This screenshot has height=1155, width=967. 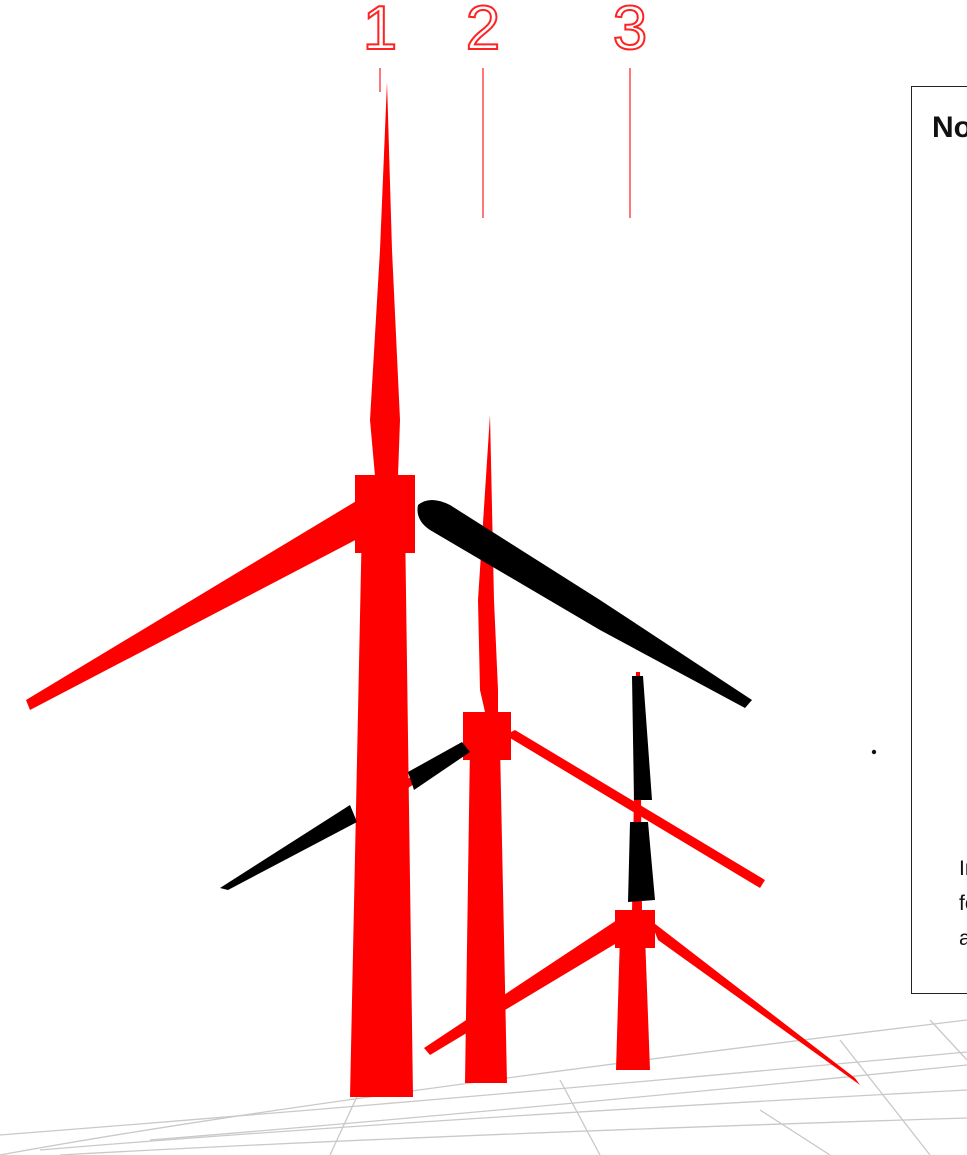 What do you see at coordinates (963, 903) in the screenshot?
I see `note-line-2: fo` at bounding box center [963, 903].